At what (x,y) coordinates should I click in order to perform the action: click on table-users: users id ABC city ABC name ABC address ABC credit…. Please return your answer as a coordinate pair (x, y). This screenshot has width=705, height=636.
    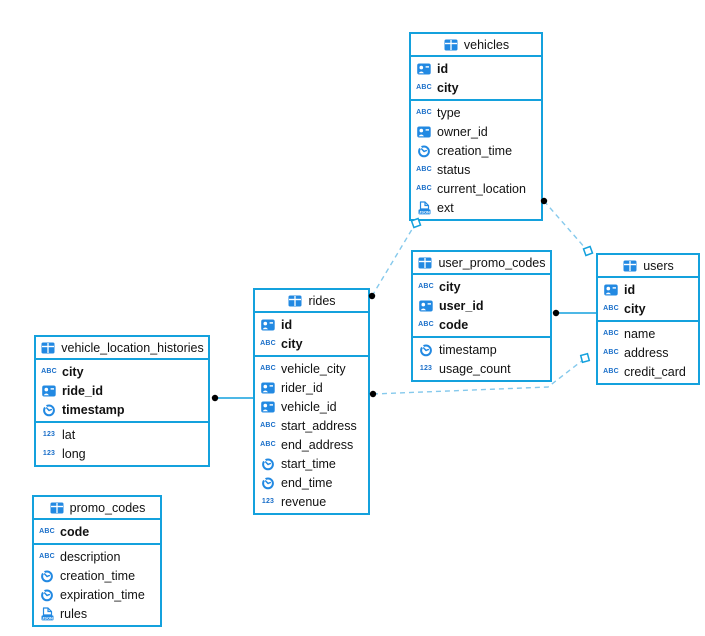
    Looking at the image, I should click on (648, 319).